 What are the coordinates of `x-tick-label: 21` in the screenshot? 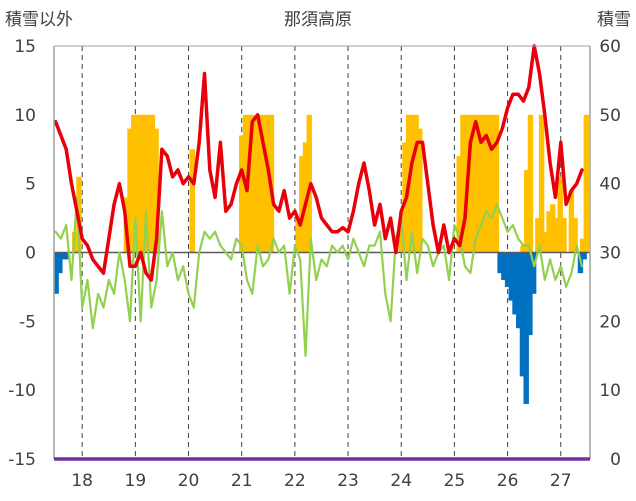 It's located at (242, 481).